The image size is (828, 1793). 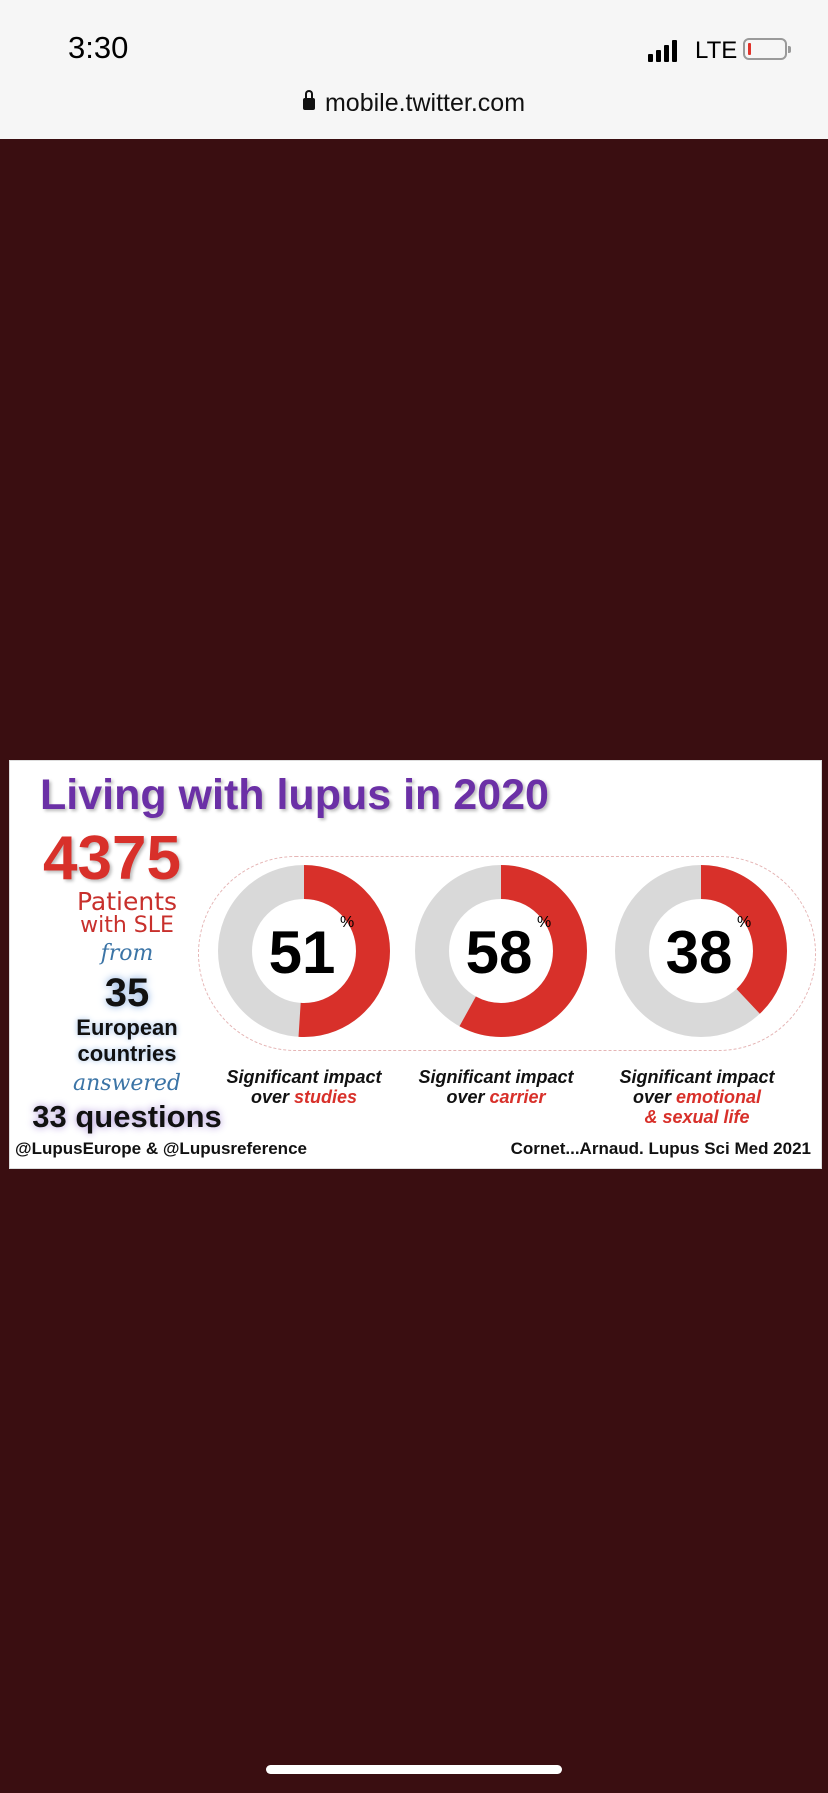 I want to click on stat-label-line: over studies, so click(x=304, y=1097).